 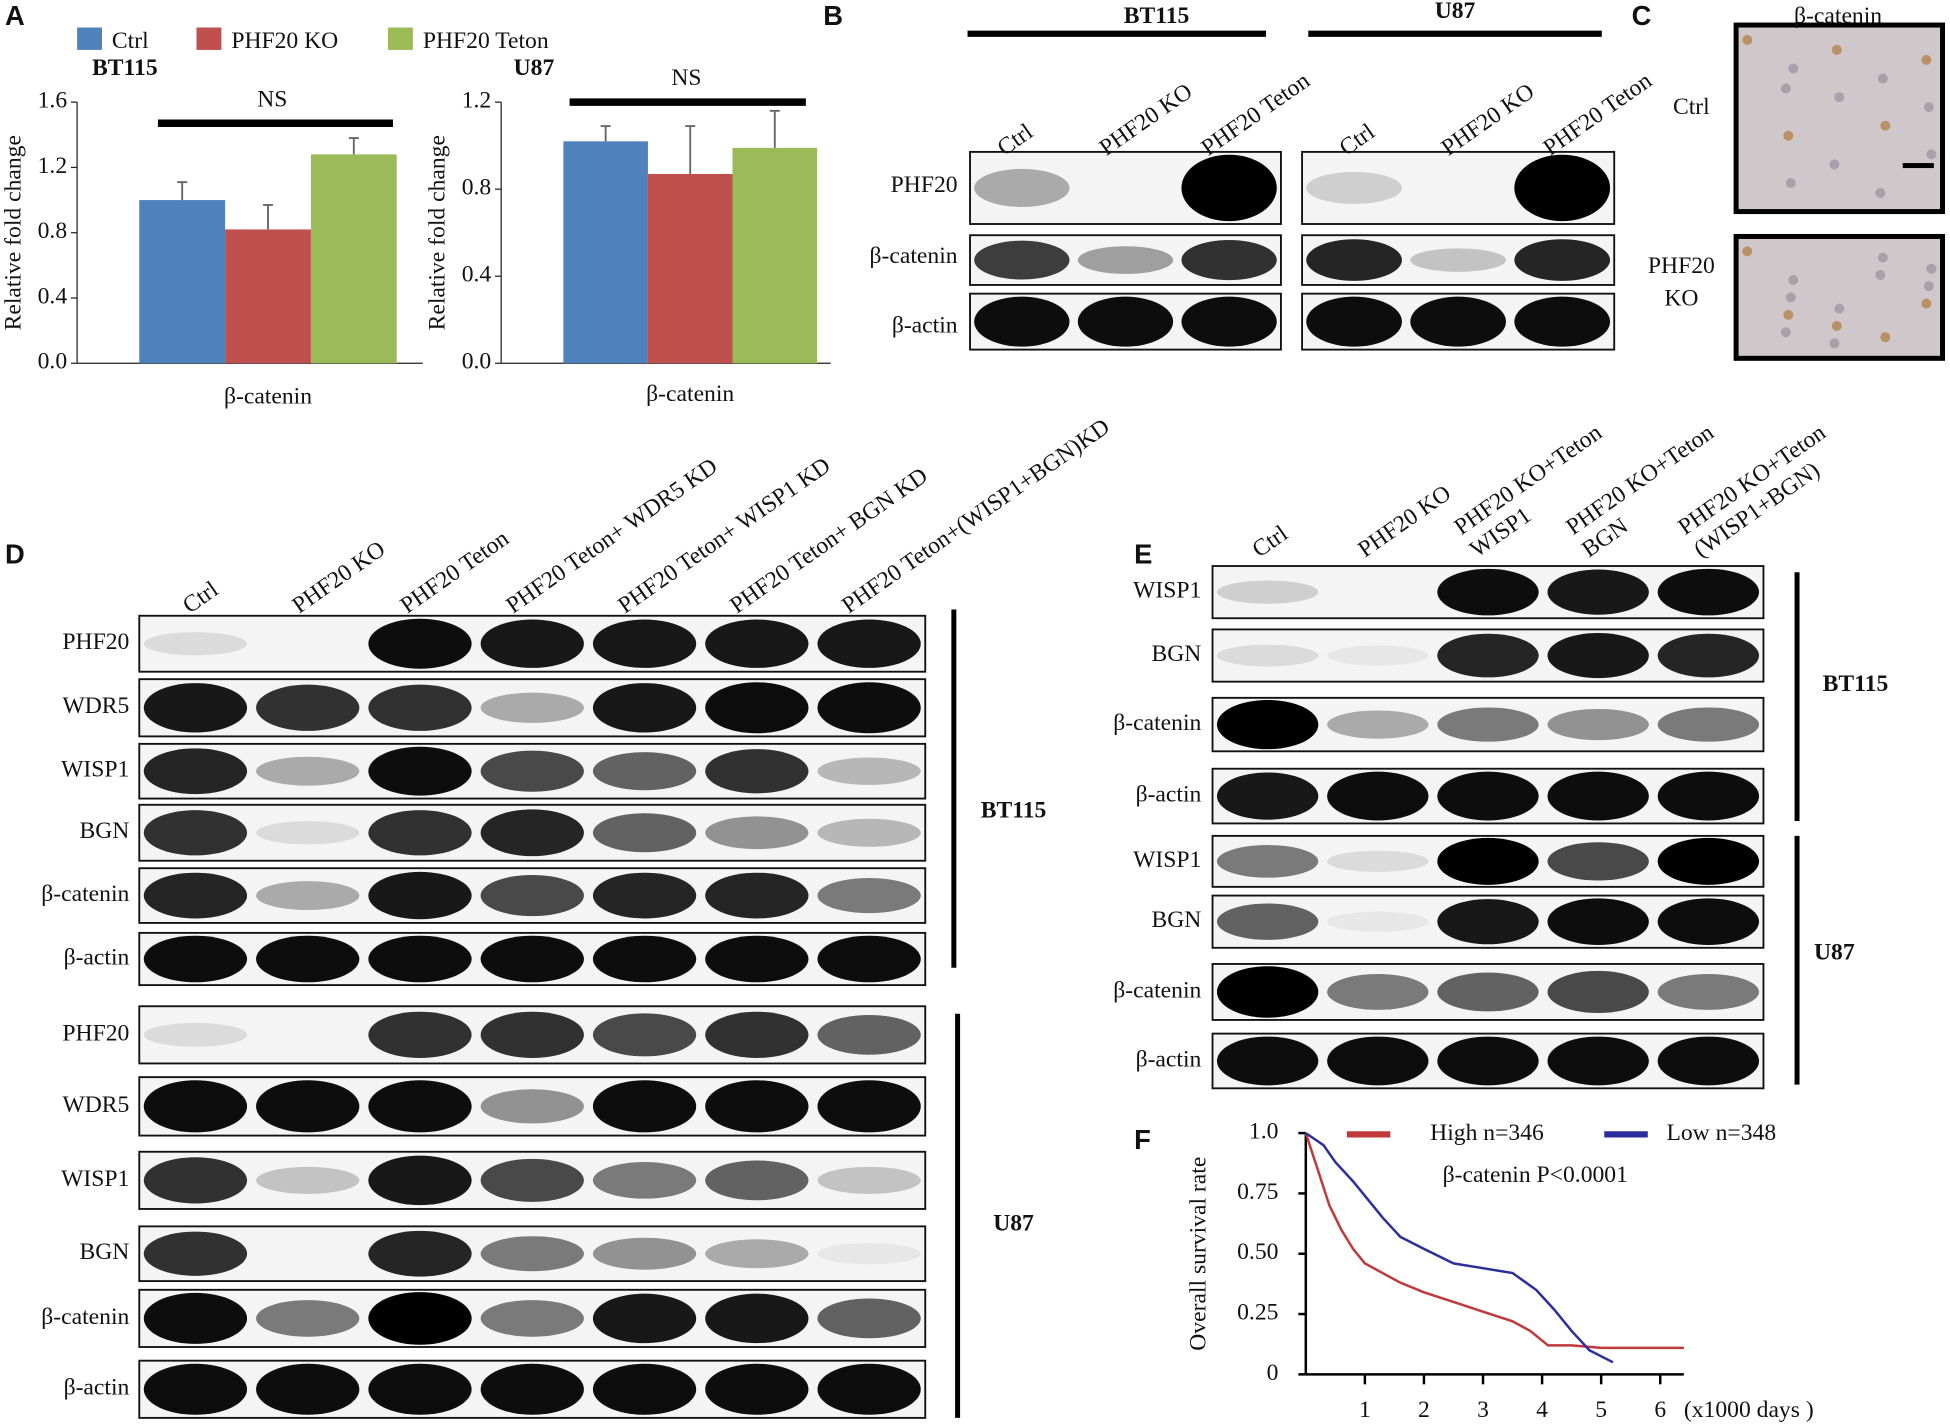 What do you see at coordinates (53, 101) in the screenshot?
I see `y-tick-label: 1.6` at bounding box center [53, 101].